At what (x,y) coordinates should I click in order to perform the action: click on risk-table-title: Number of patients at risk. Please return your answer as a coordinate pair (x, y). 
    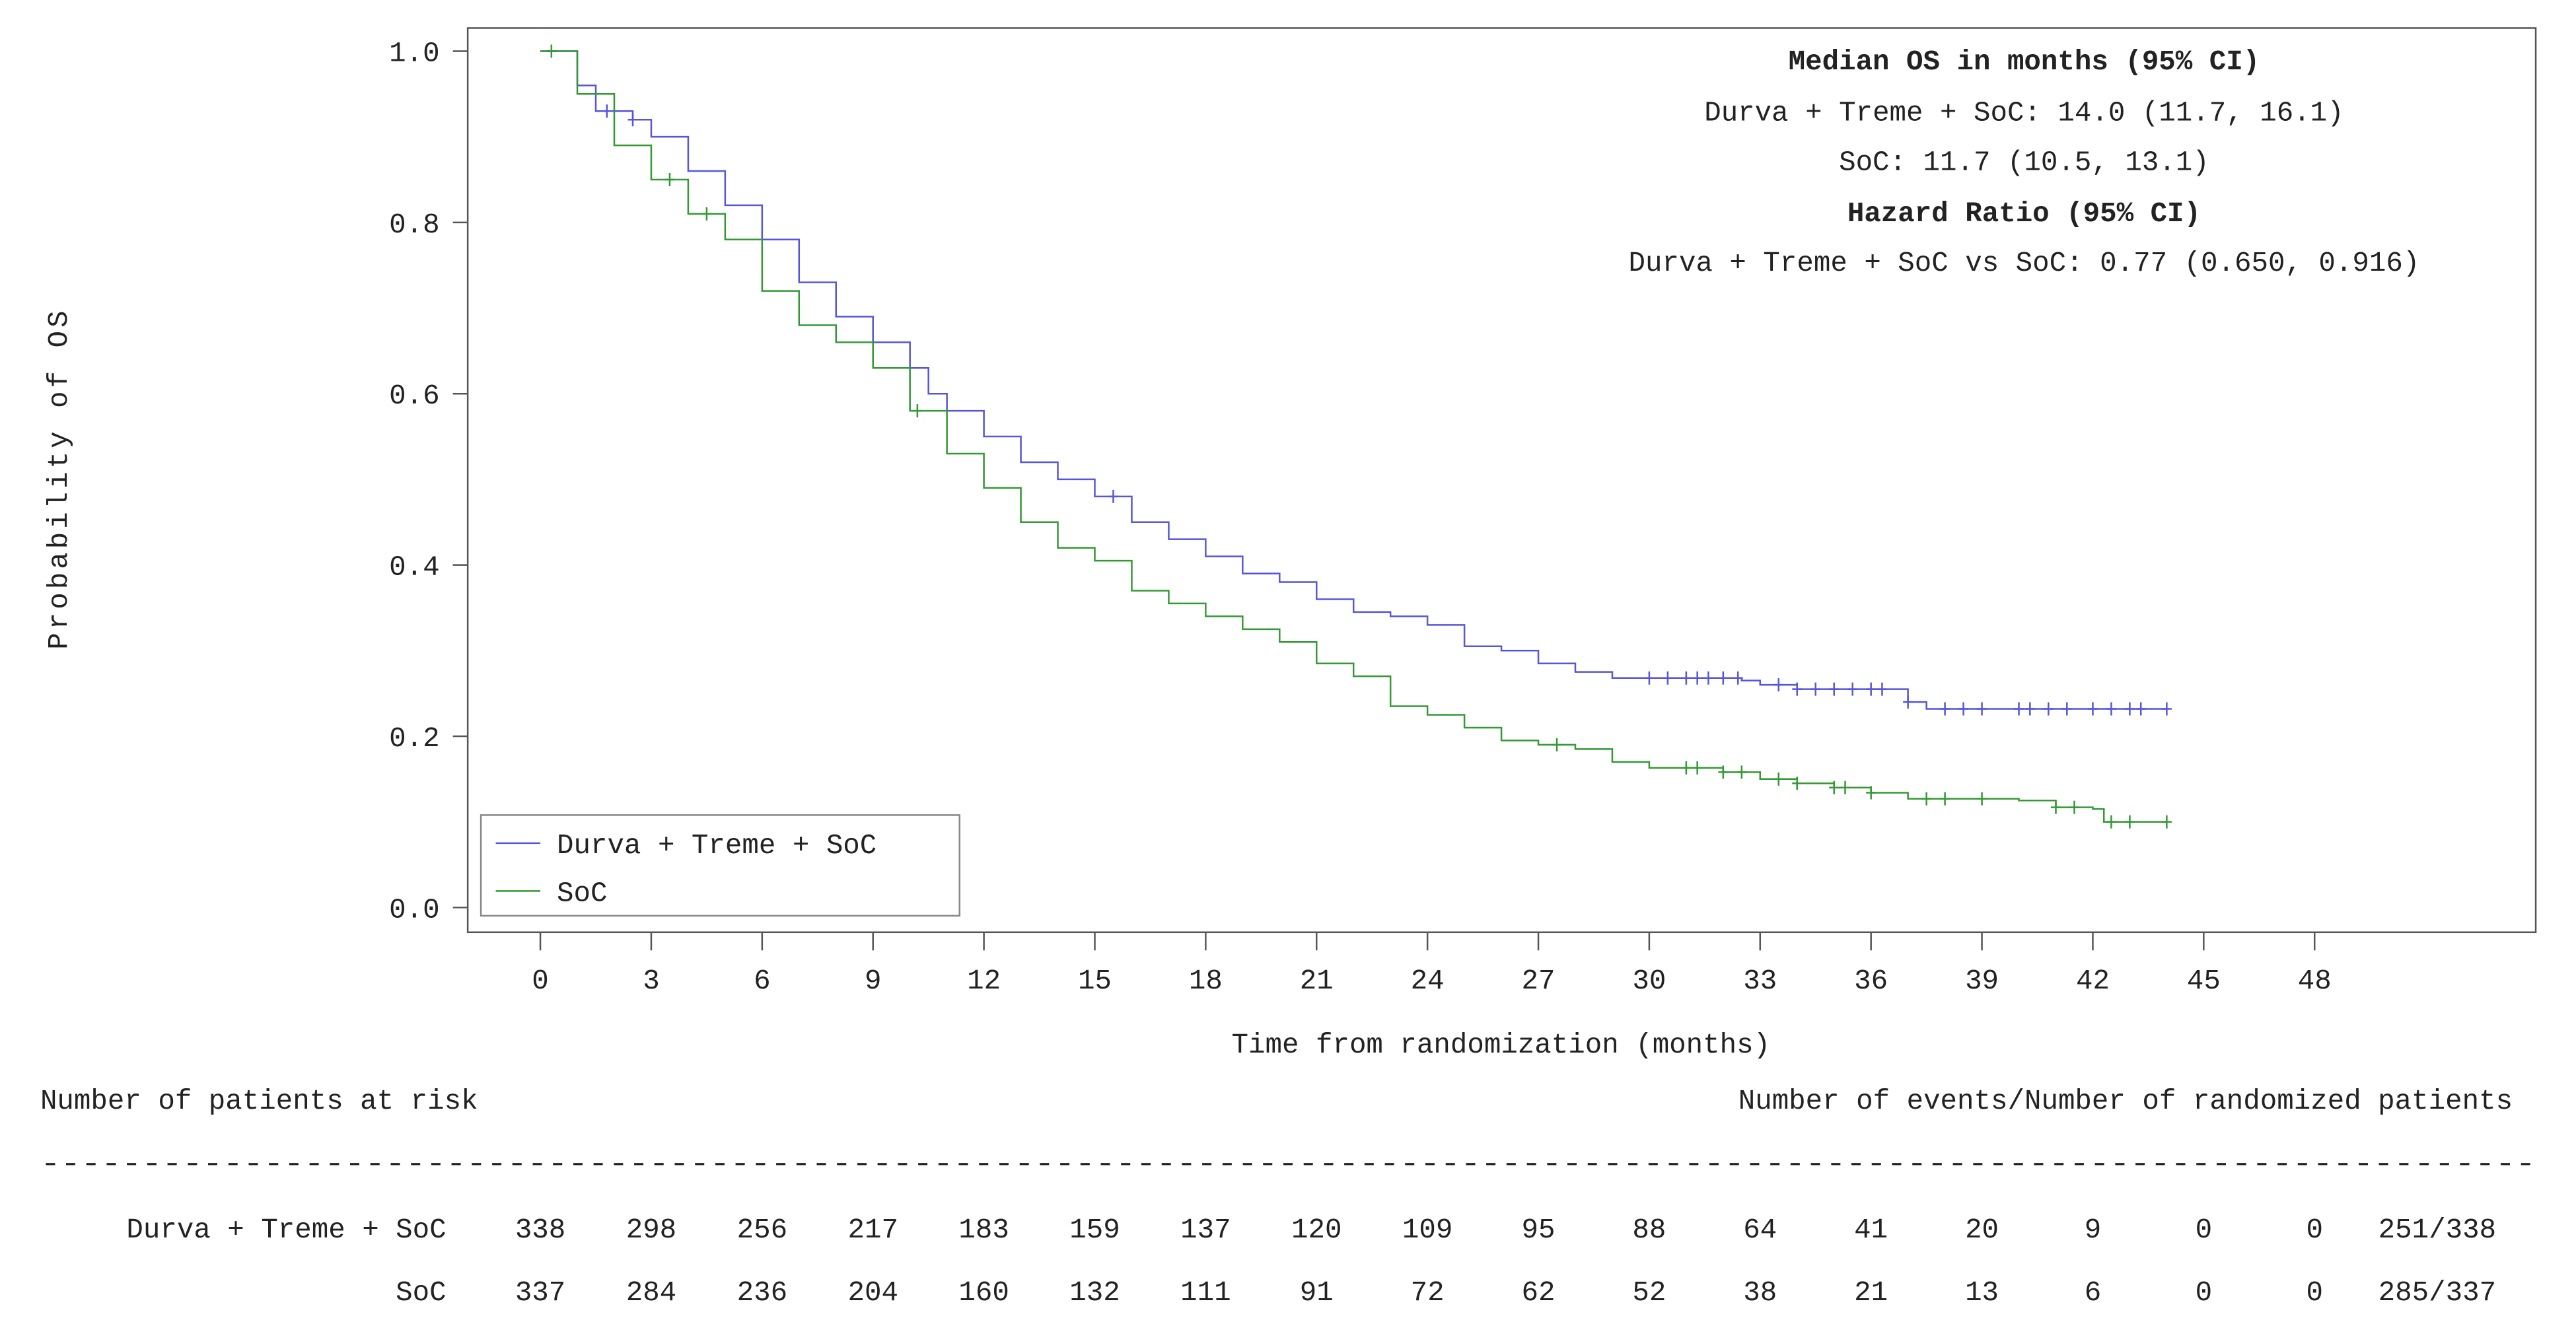
    Looking at the image, I should click on (259, 1101).